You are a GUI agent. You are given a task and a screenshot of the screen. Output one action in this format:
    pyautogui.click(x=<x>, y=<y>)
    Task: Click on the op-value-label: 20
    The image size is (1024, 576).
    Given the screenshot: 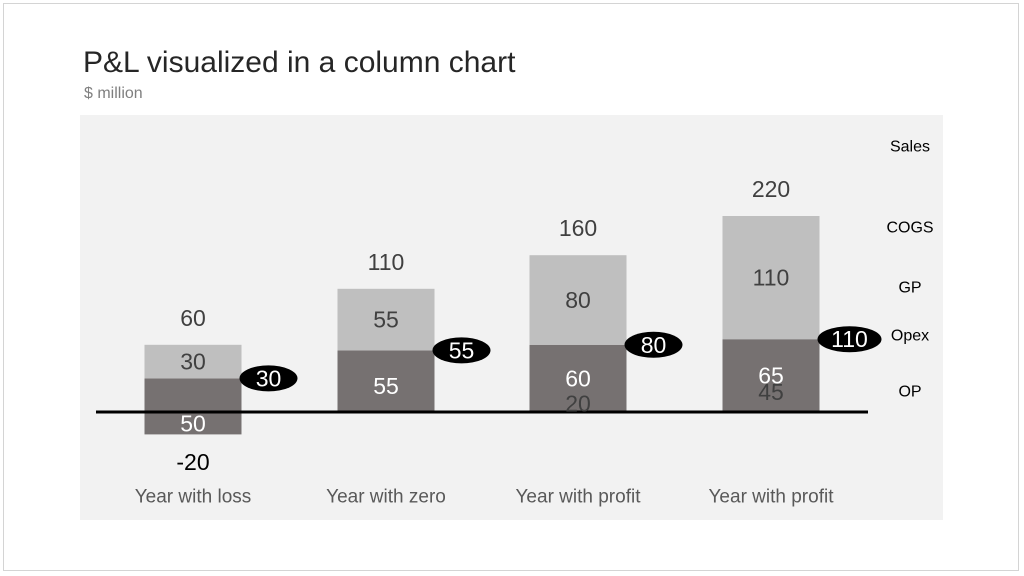 What is the action you would take?
    pyautogui.click(x=578, y=404)
    